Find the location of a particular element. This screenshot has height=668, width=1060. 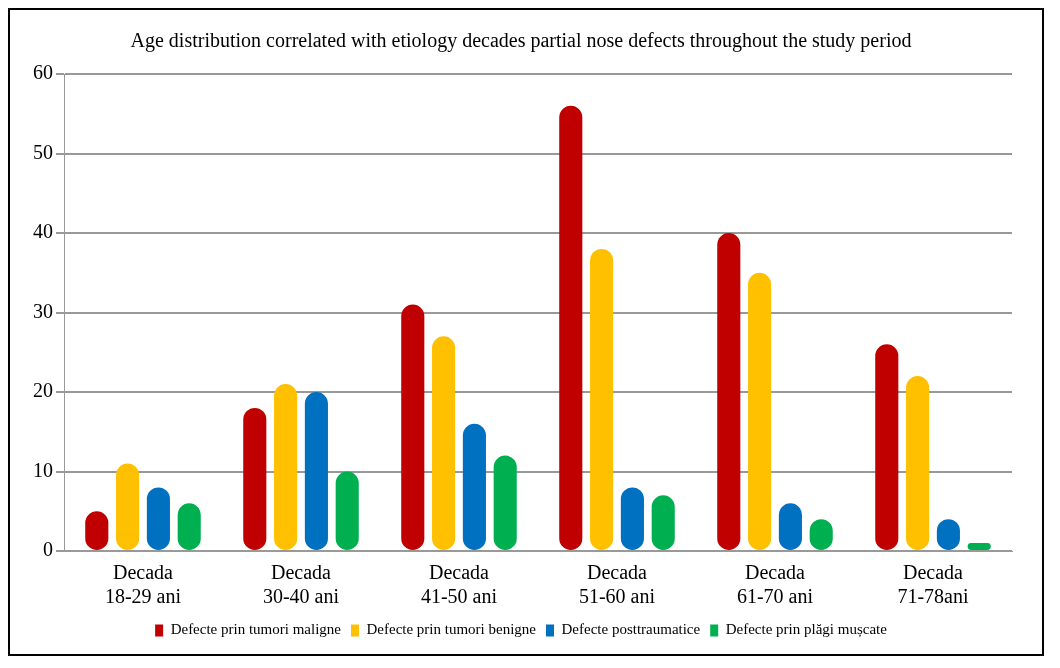

legend-label: Defecte posttraumatice is located at coordinates (631, 629).